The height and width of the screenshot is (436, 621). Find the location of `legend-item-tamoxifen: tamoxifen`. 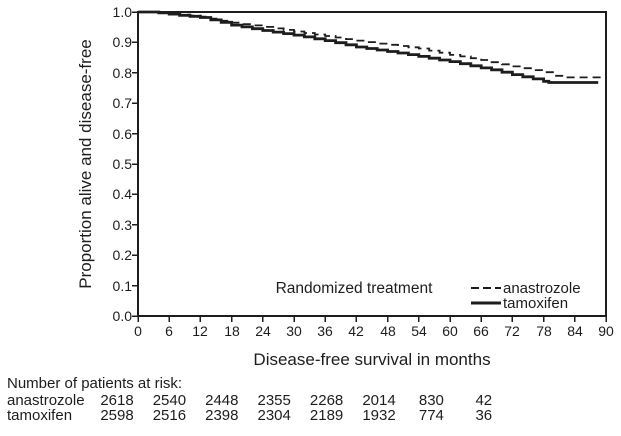

legend-item-tamoxifen: tamoxifen is located at coordinates (536, 303).